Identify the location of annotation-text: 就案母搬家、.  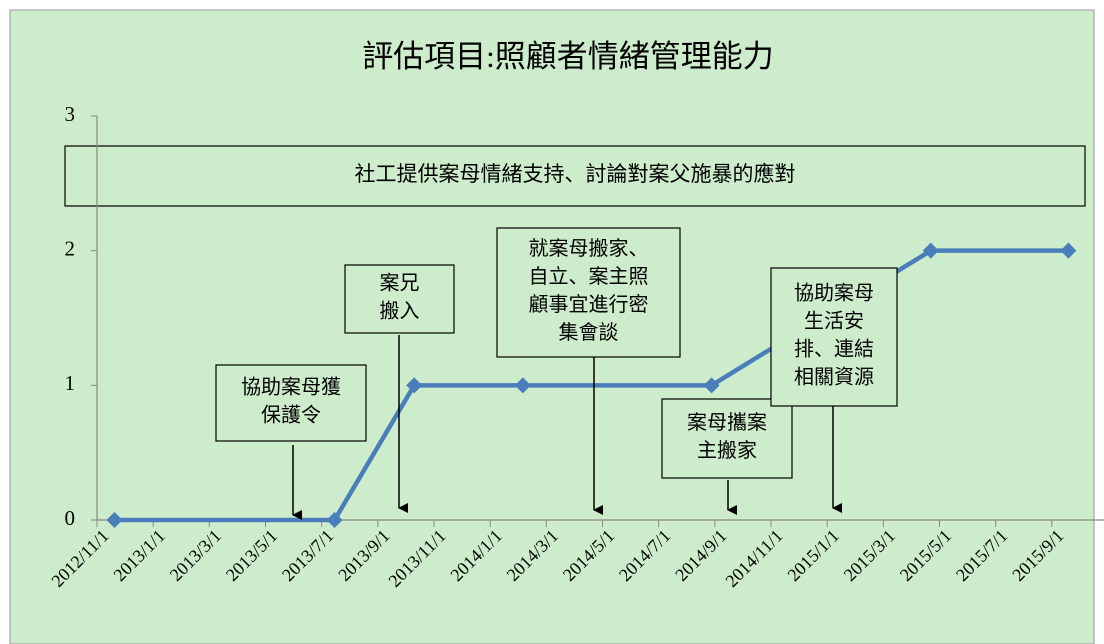
(589, 248).